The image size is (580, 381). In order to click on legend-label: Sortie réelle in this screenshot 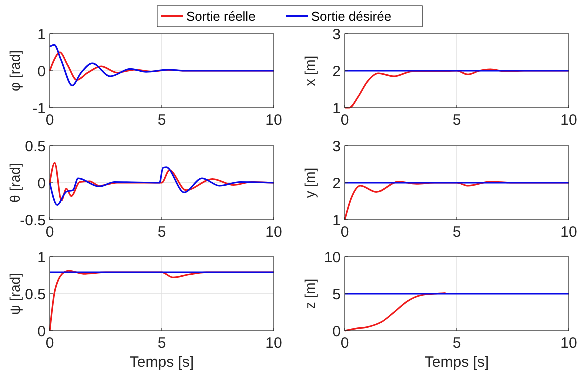, I will do `click(221, 16)`.